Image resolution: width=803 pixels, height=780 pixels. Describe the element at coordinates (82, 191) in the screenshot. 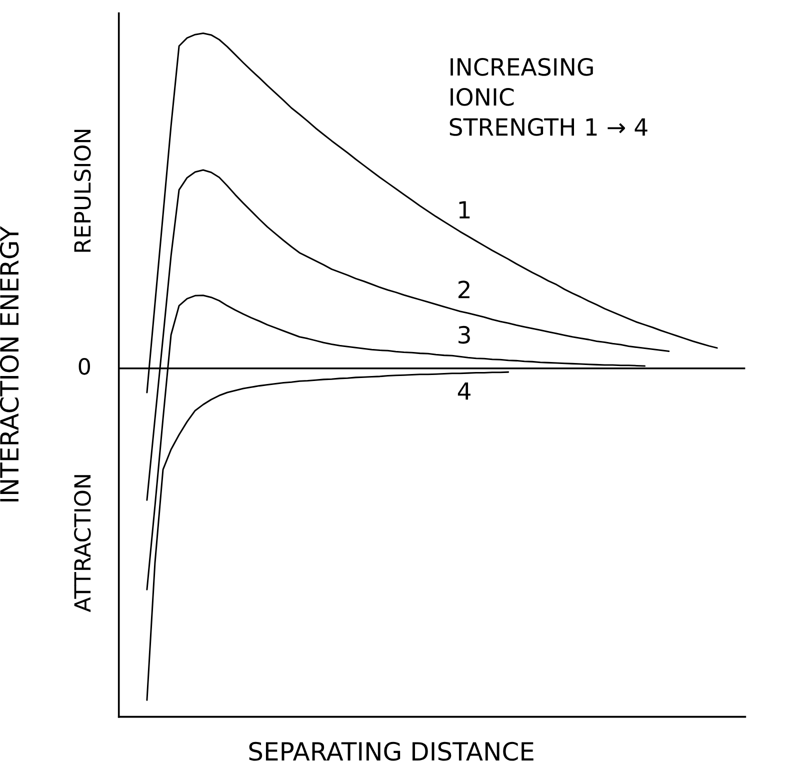

I see `text: REPULSION` at that location.